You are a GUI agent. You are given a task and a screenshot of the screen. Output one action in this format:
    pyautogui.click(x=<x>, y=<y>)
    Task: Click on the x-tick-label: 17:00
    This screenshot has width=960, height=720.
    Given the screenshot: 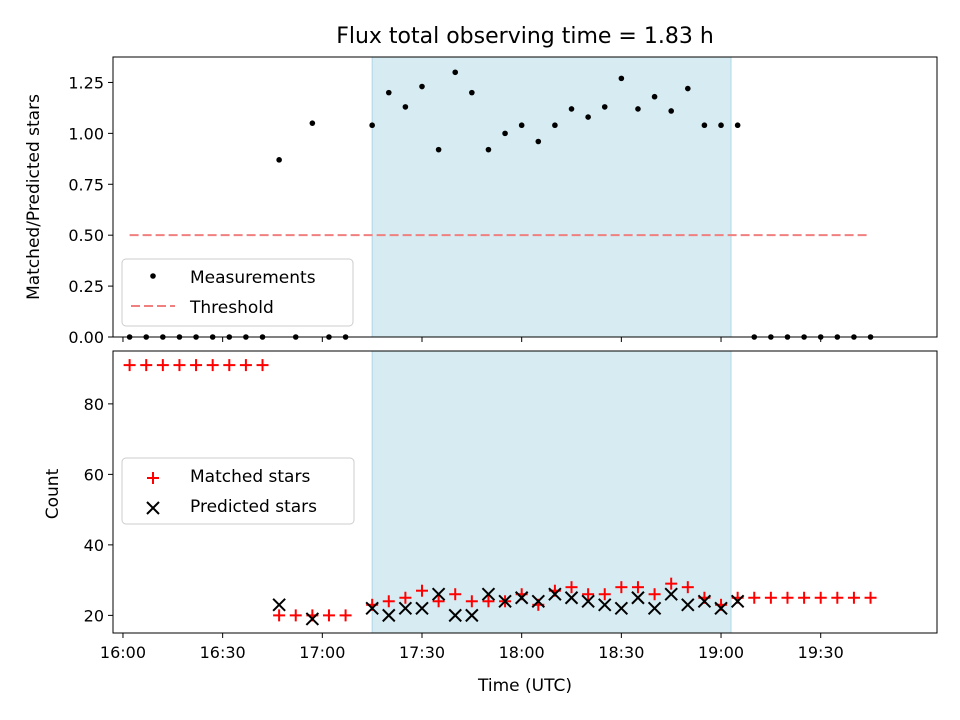 What is the action you would take?
    pyautogui.click(x=322, y=652)
    